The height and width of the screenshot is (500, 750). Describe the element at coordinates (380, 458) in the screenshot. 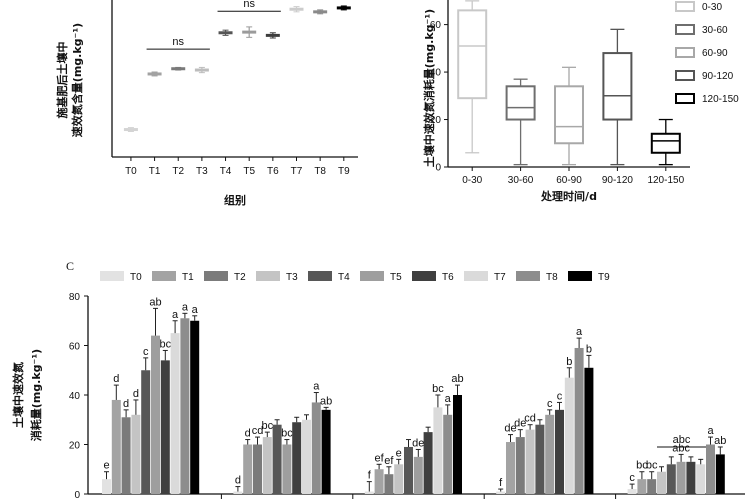

I see `panel-c-sig-letter: ef` at that location.